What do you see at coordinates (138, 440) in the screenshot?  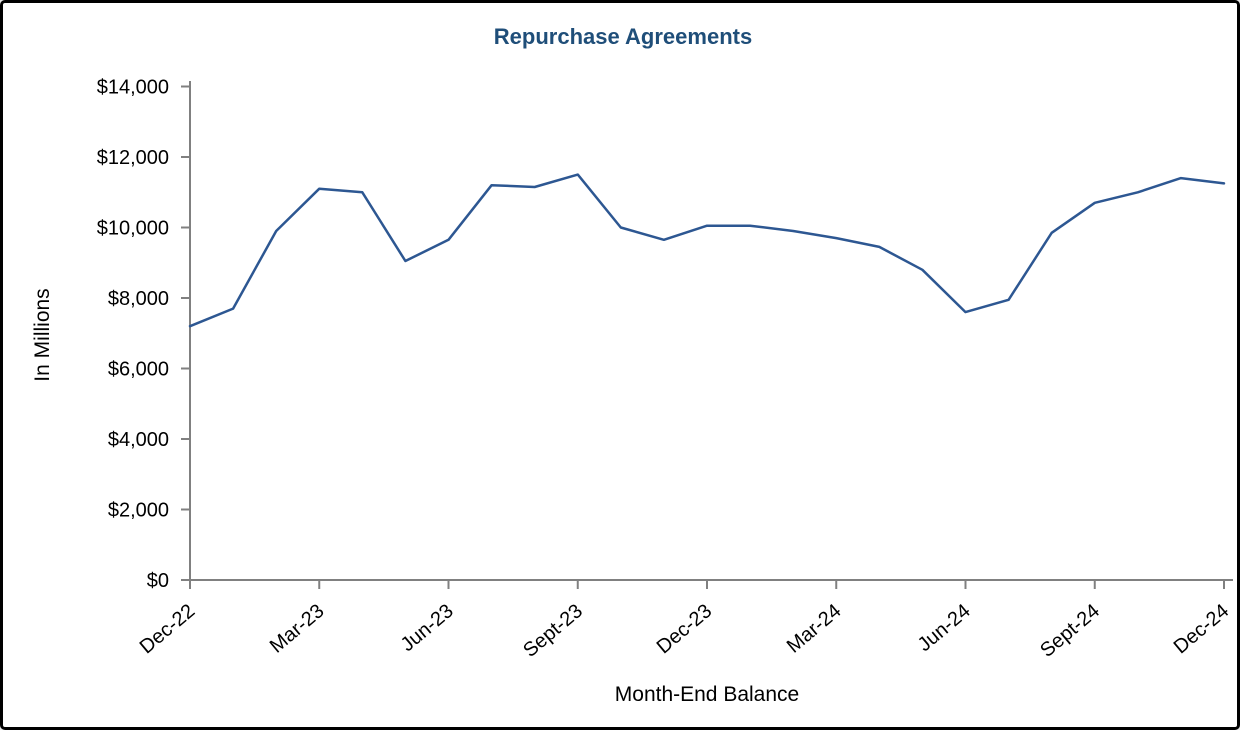 I see `y-tick-label: $4,000` at bounding box center [138, 440].